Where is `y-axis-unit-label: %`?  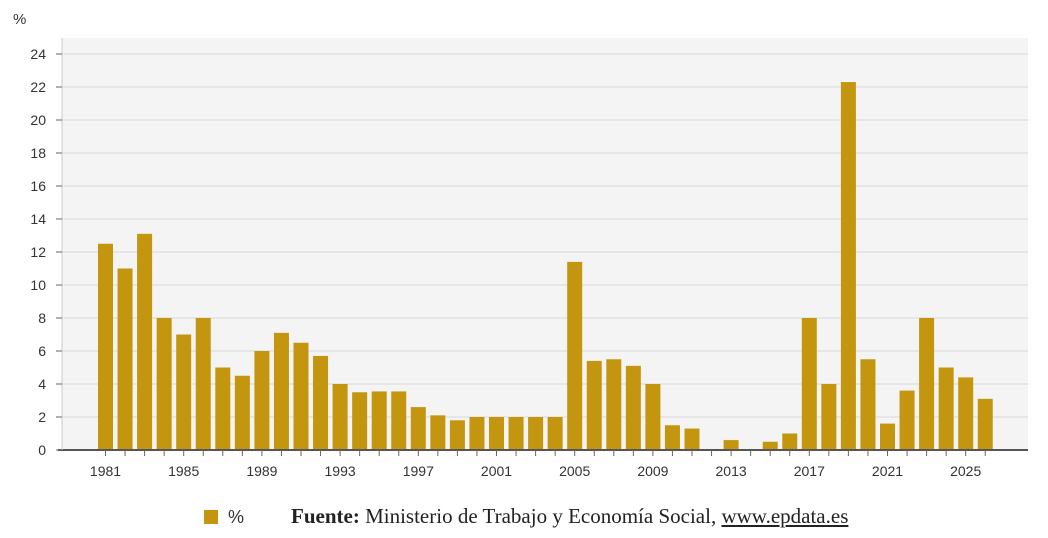
y-axis-unit-label: % is located at coordinates (19, 19).